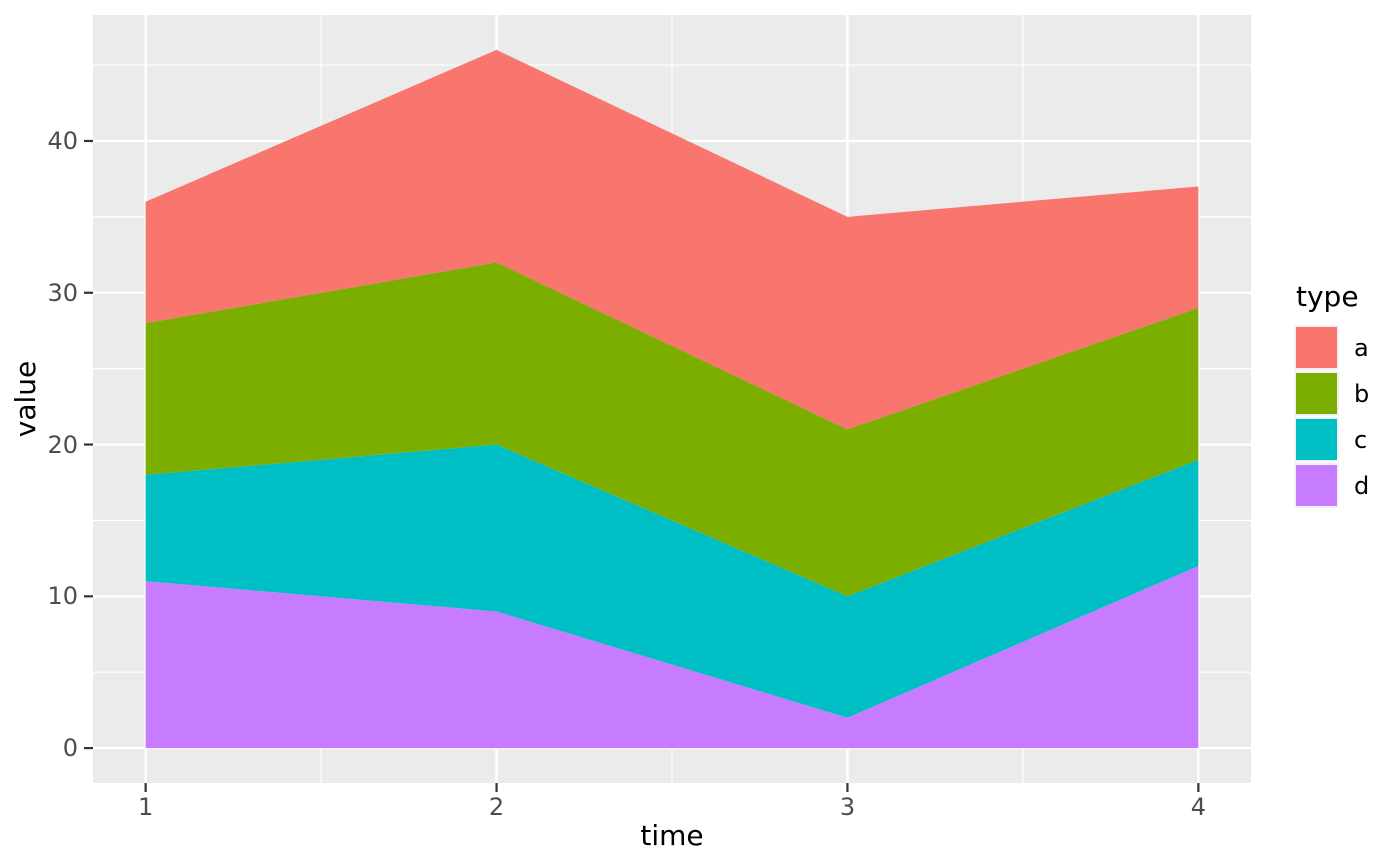 Image resolution: width=1400 pixels, height=866 pixels. What do you see at coordinates (1362, 485) in the screenshot?
I see `legend-label-d: d` at bounding box center [1362, 485].